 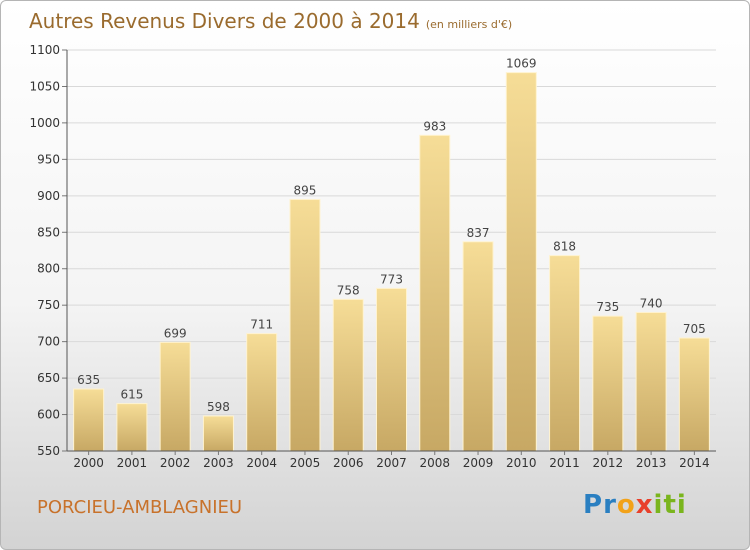 I want to click on logo-letter: o, so click(x=626, y=505).